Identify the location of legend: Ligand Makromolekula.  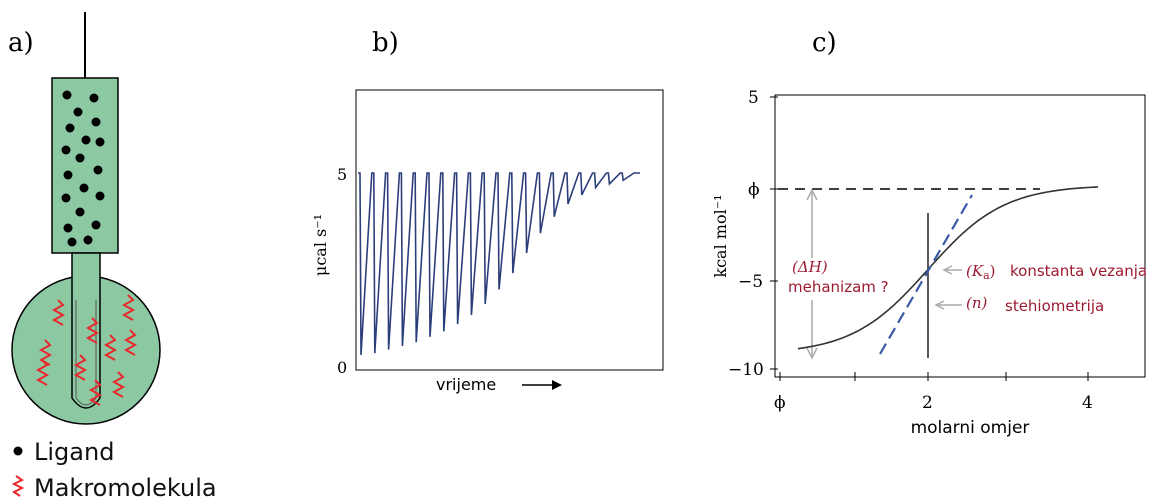
(114, 470).